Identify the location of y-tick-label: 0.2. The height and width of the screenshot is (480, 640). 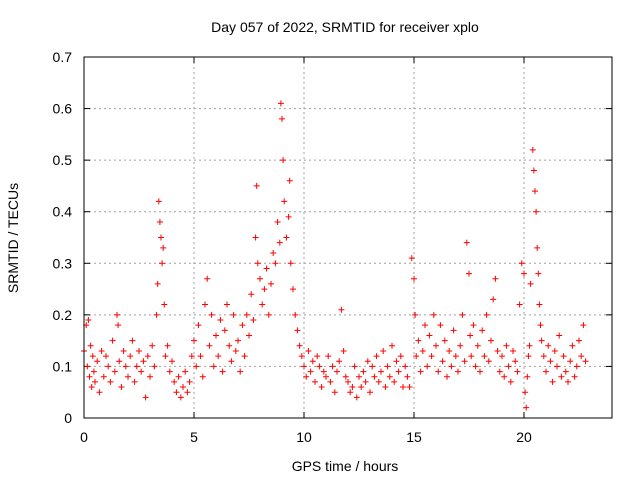
(63, 315).